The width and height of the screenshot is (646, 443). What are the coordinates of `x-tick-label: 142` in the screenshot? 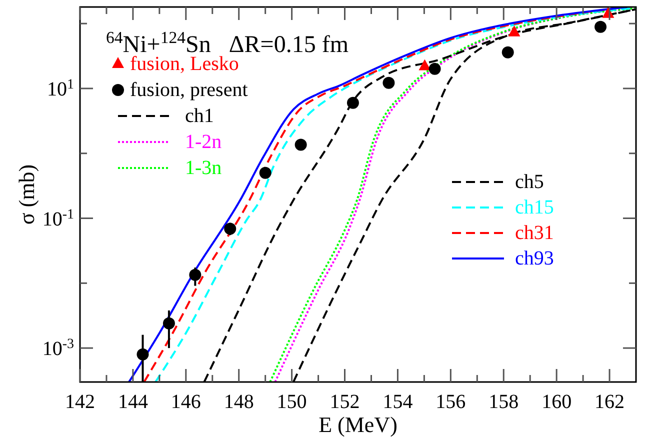 It's located at (80, 402).